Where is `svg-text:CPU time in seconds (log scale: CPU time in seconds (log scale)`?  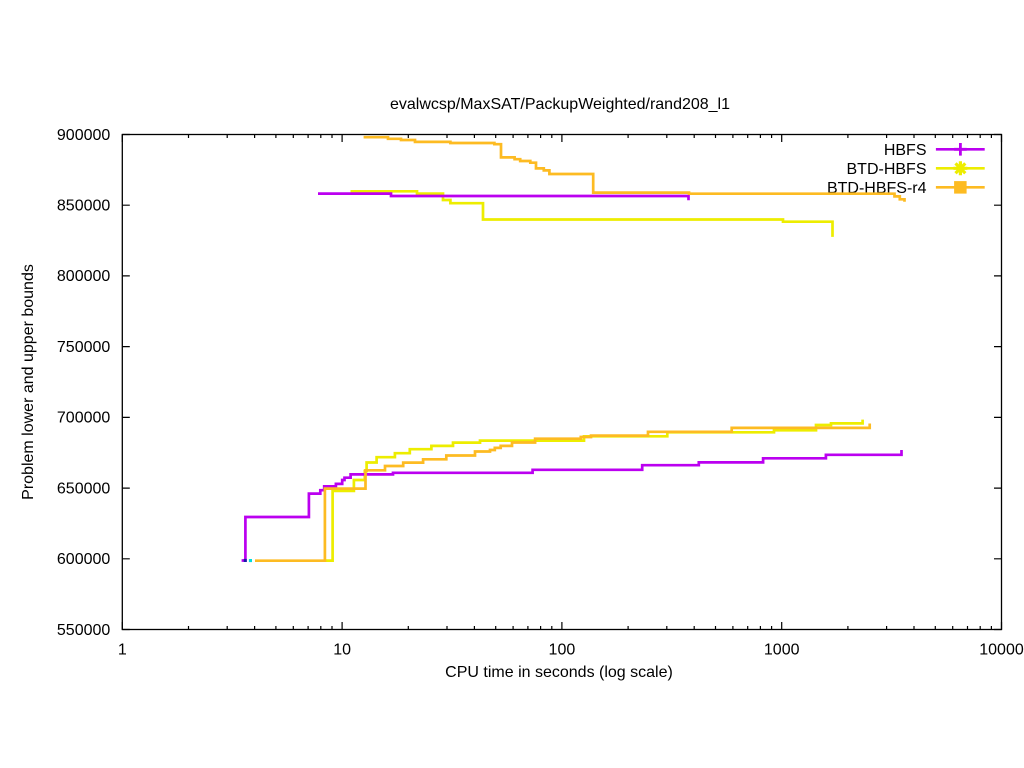 svg-text:CPU time in seconds (log scale: CPU time in seconds (log scale) is located at coordinates (559, 672).